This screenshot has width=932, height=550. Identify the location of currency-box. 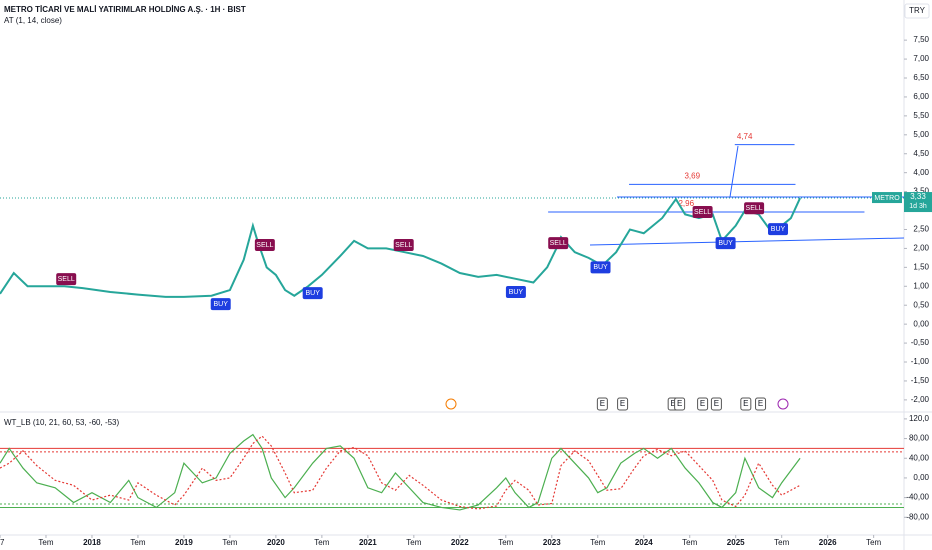
(917, 11).